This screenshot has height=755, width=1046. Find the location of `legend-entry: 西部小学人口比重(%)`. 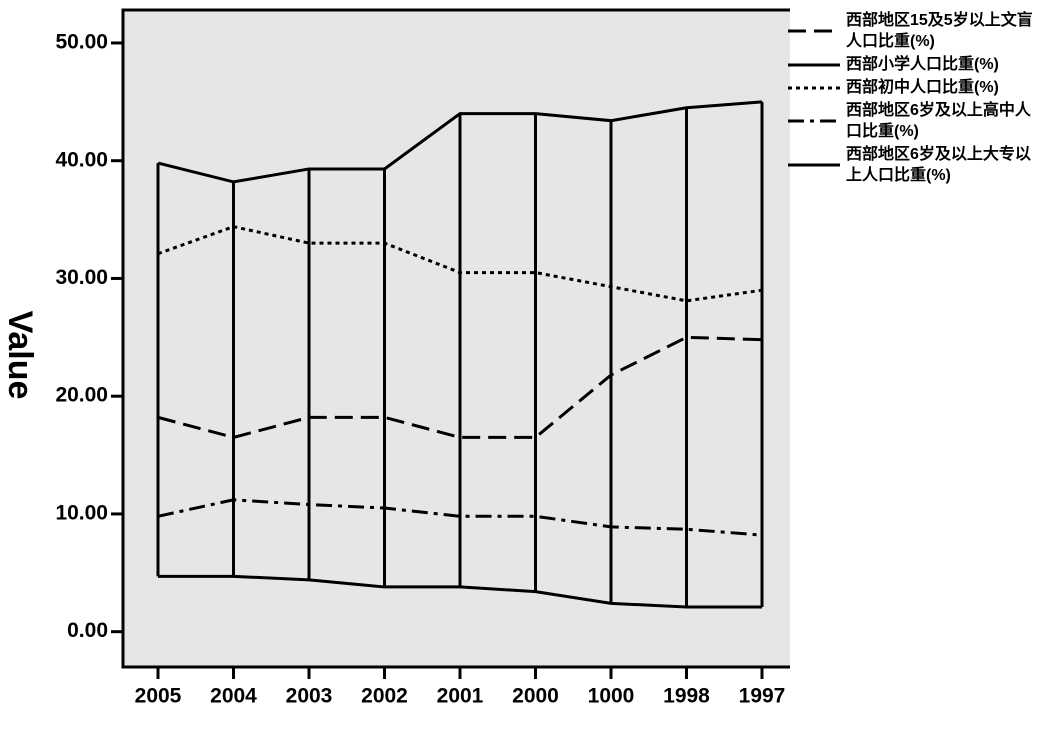

legend-entry: 西部小学人口比重(%) is located at coordinates (915, 64).